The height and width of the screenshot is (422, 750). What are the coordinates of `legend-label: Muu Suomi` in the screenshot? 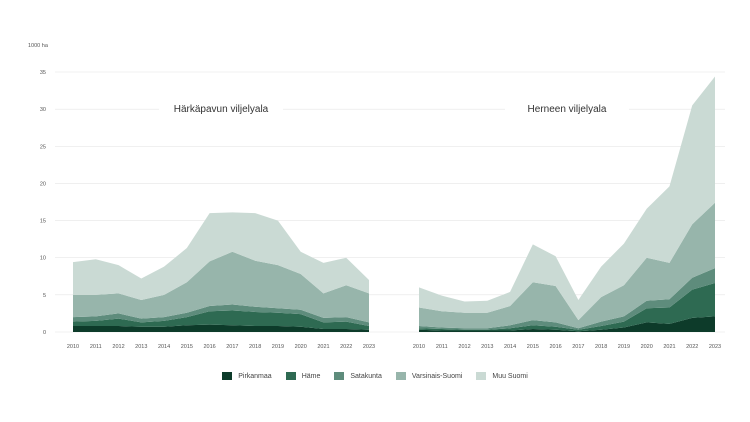 It's located at (510, 376).